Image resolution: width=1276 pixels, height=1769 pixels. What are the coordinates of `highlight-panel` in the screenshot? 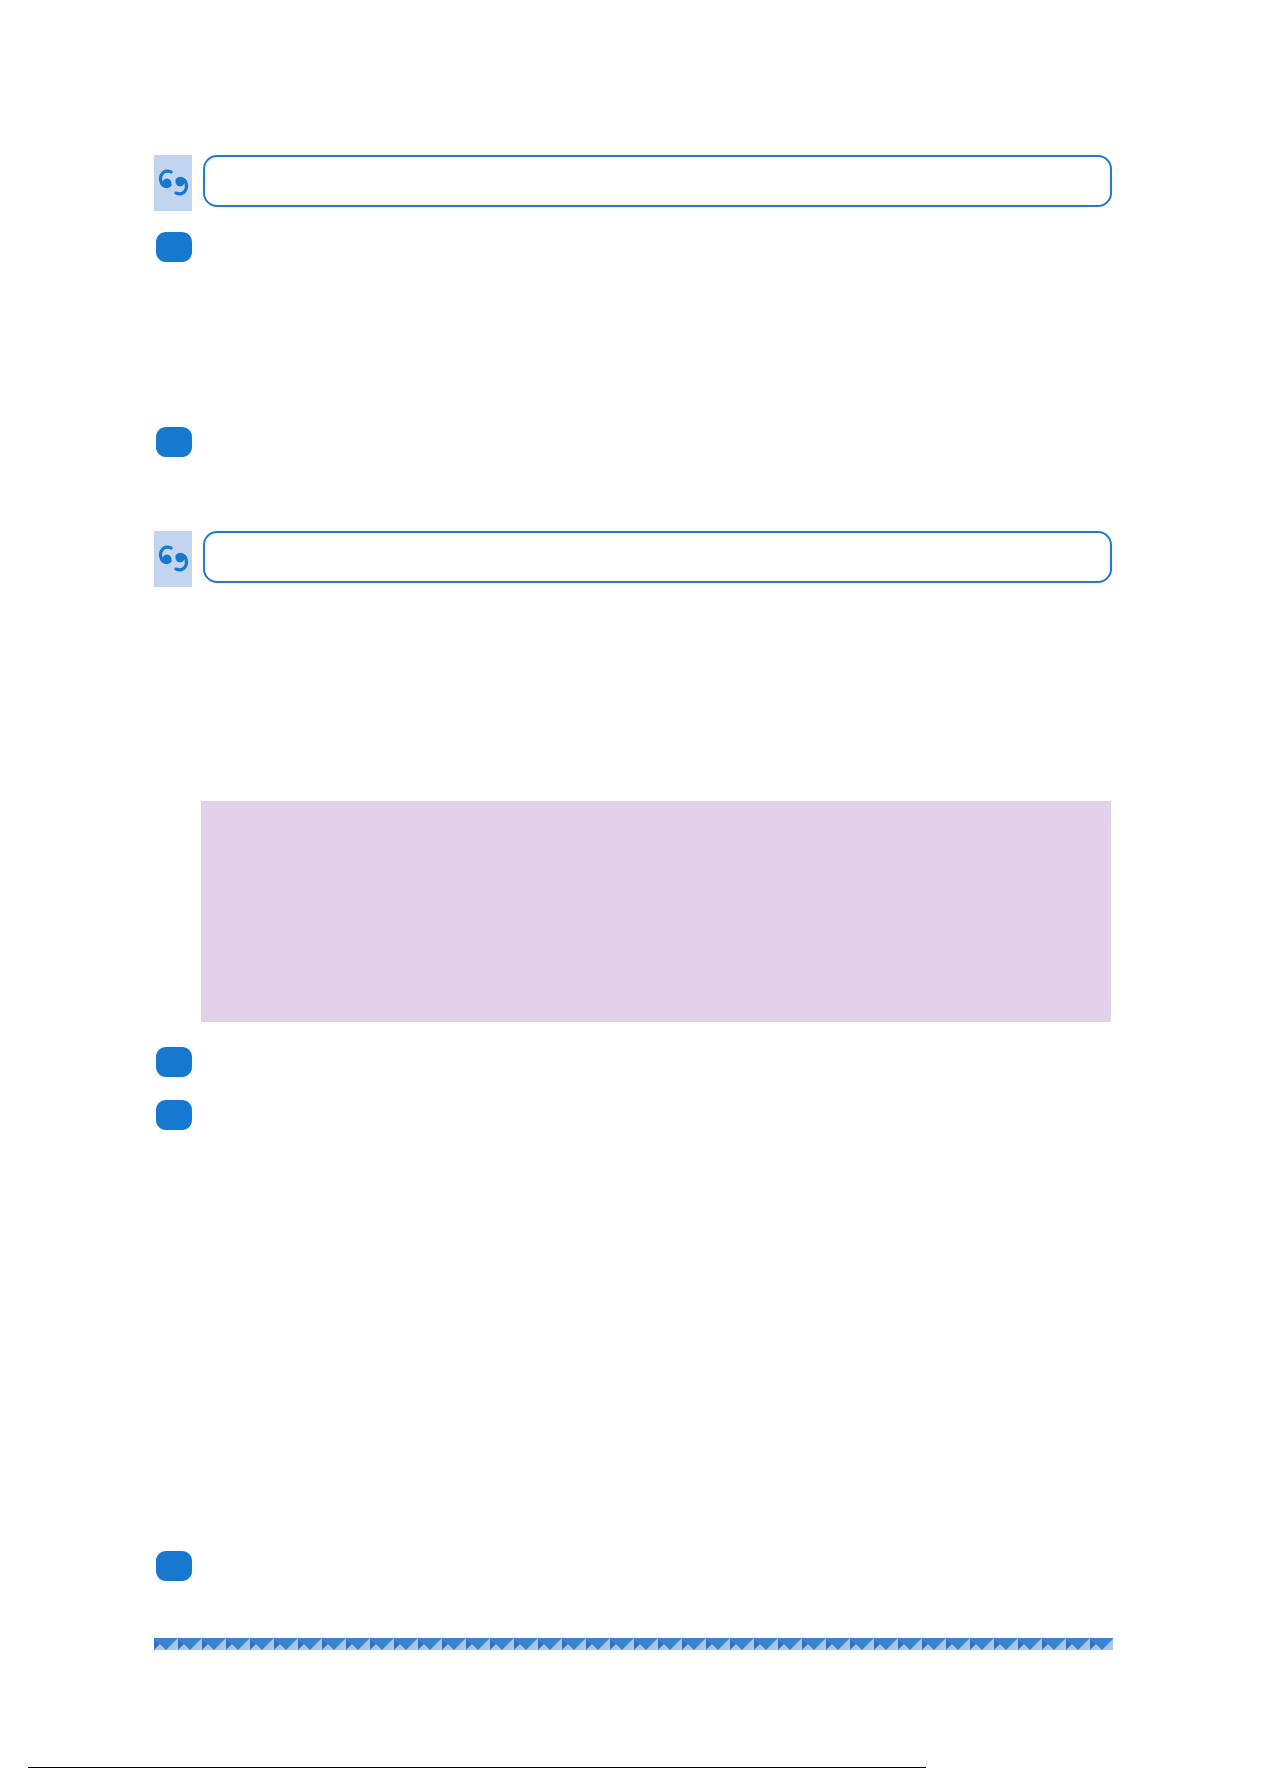 It's located at (656, 911).